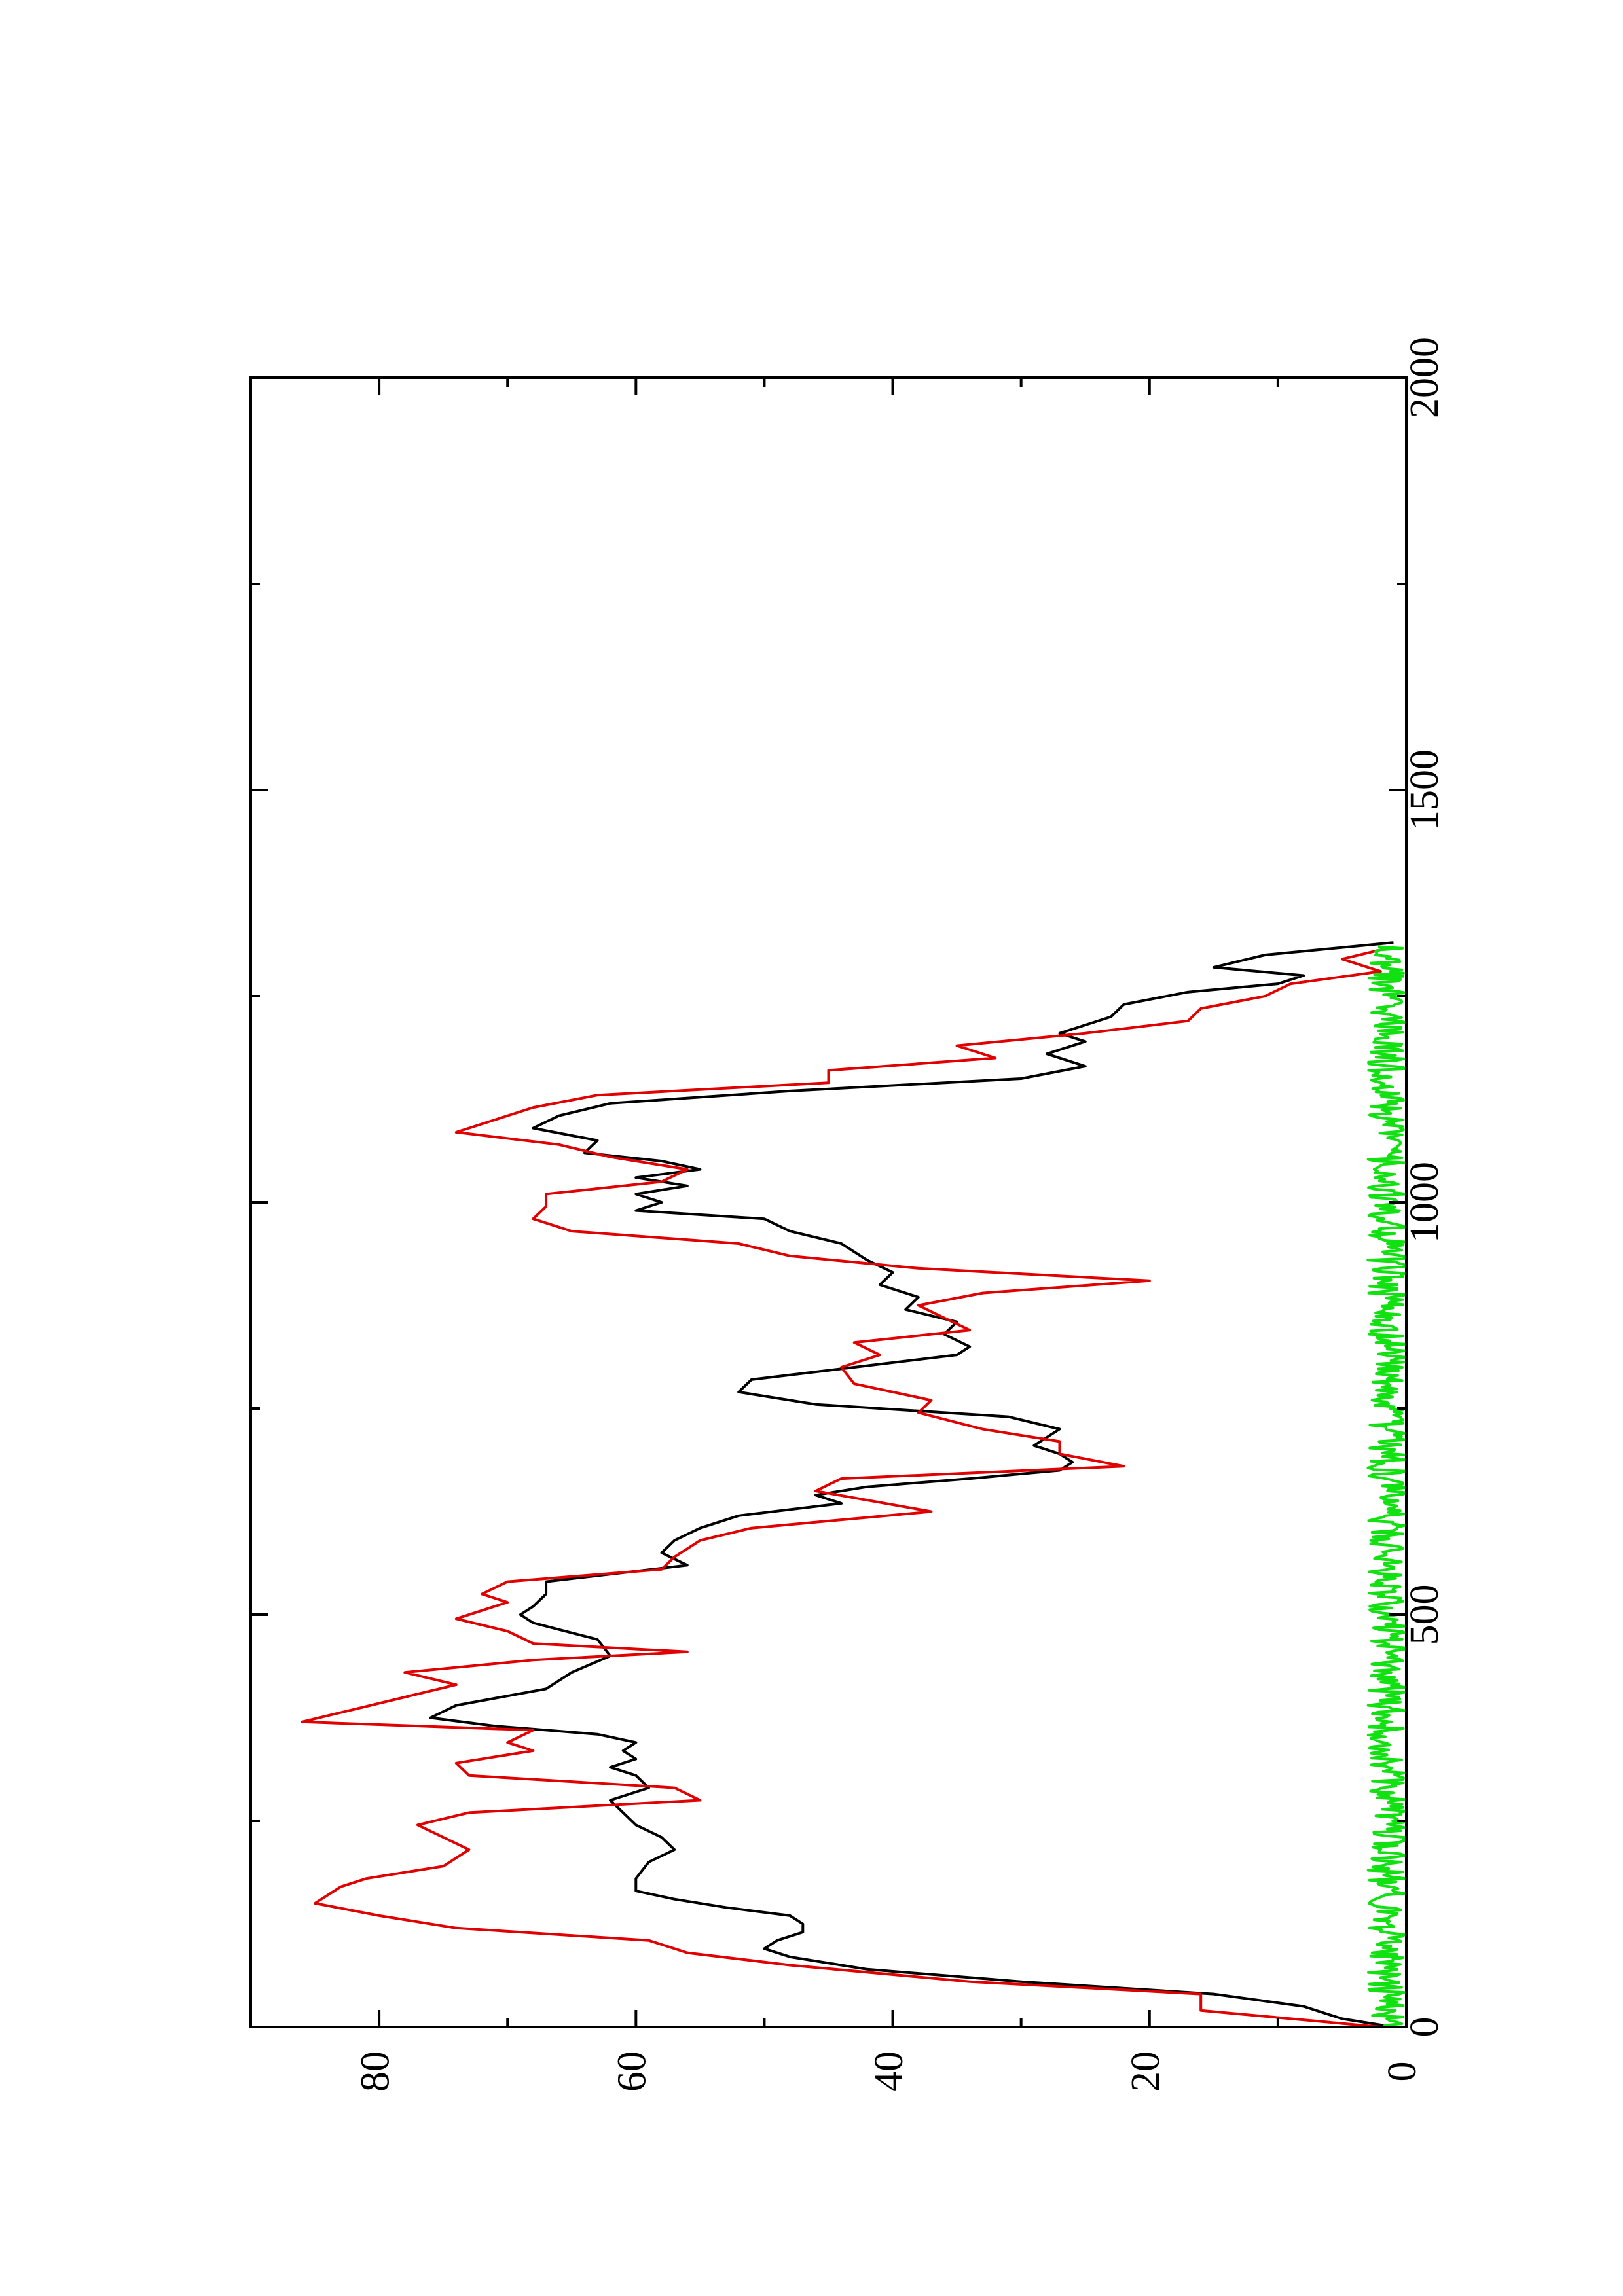 The height and width of the screenshot is (2296, 1623). What do you see at coordinates (1402, 2072) in the screenshot?
I see `y-tick-label: 0` at bounding box center [1402, 2072].